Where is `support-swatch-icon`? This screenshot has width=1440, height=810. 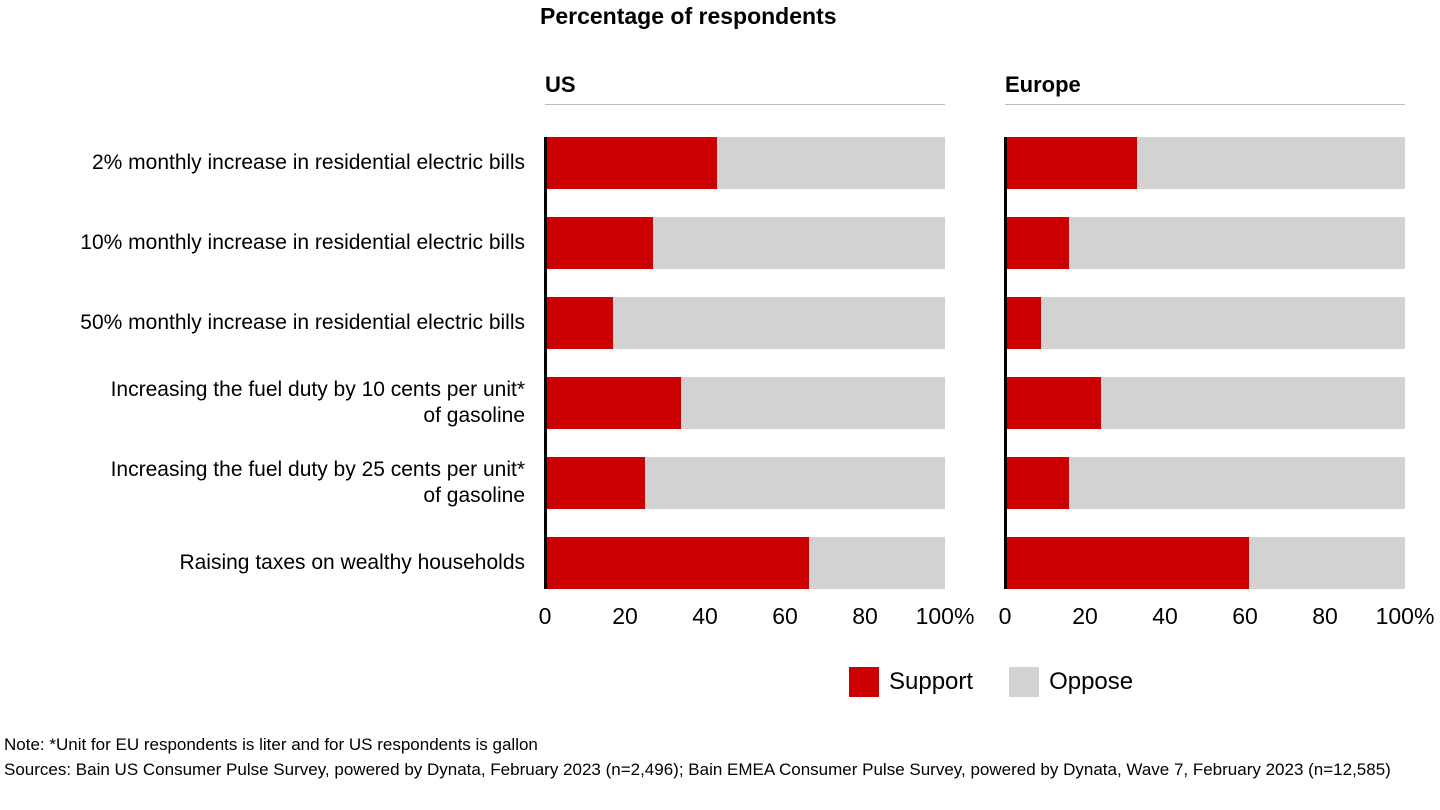 support-swatch-icon is located at coordinates (864, 682).